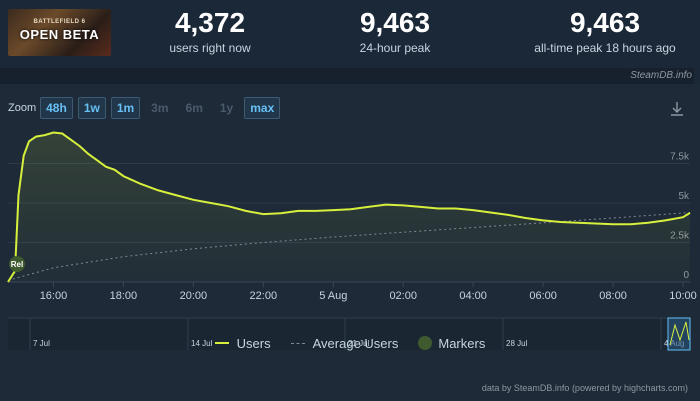 This screenshot has width=700, height=401. I want to click on peak-24h-value: 9,463, so click(395, 22).